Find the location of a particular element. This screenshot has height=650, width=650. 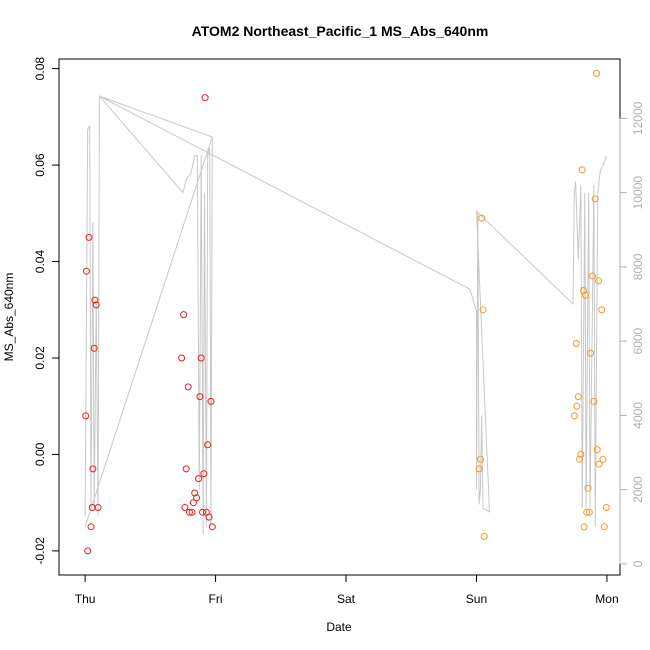

y2-tick-label: 4000 is located at coordinates (638, 415).